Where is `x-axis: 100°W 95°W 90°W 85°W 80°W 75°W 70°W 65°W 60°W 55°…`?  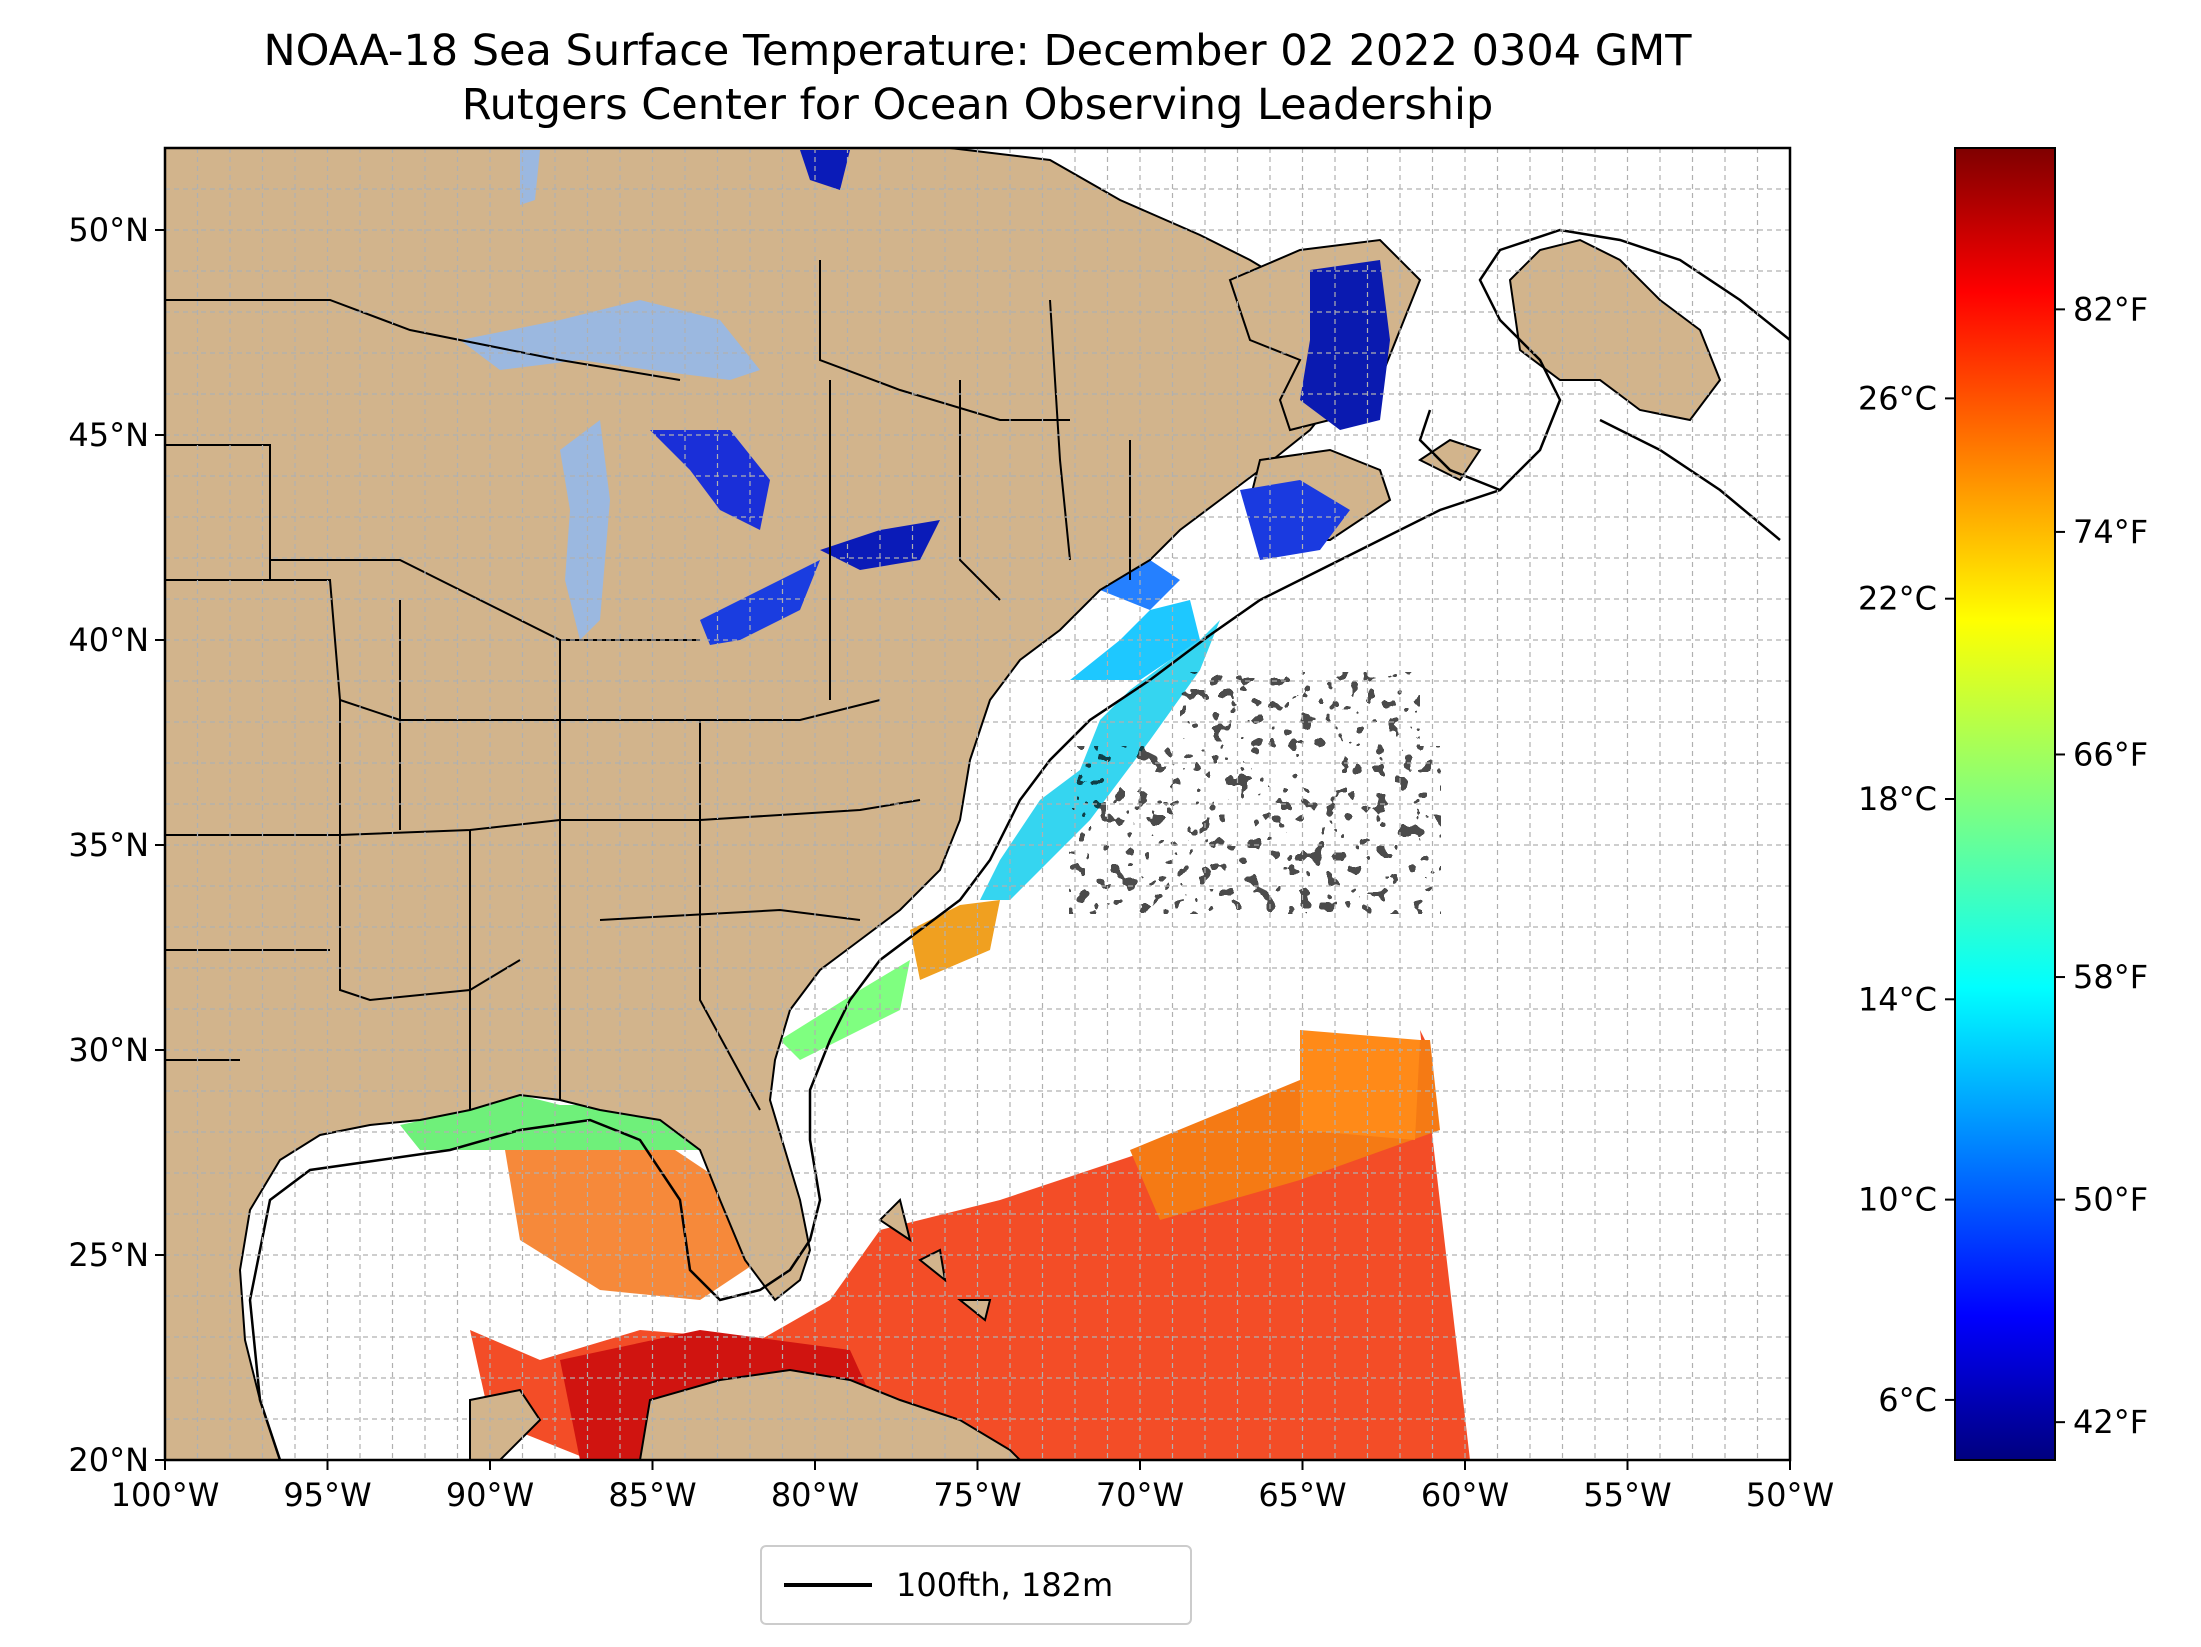 x-axis: 100°W 95°W 90°W 85°W 80°W 75°W 70°W 65°W 60°W 55°… is located at coordinates (972, 1487).